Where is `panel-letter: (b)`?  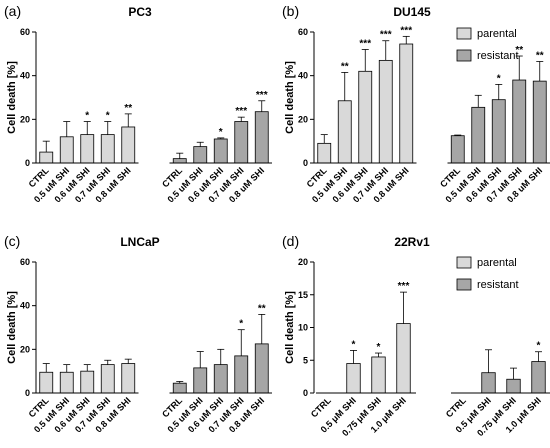
panel-letter: (b) is located at coordinates (290, 11).